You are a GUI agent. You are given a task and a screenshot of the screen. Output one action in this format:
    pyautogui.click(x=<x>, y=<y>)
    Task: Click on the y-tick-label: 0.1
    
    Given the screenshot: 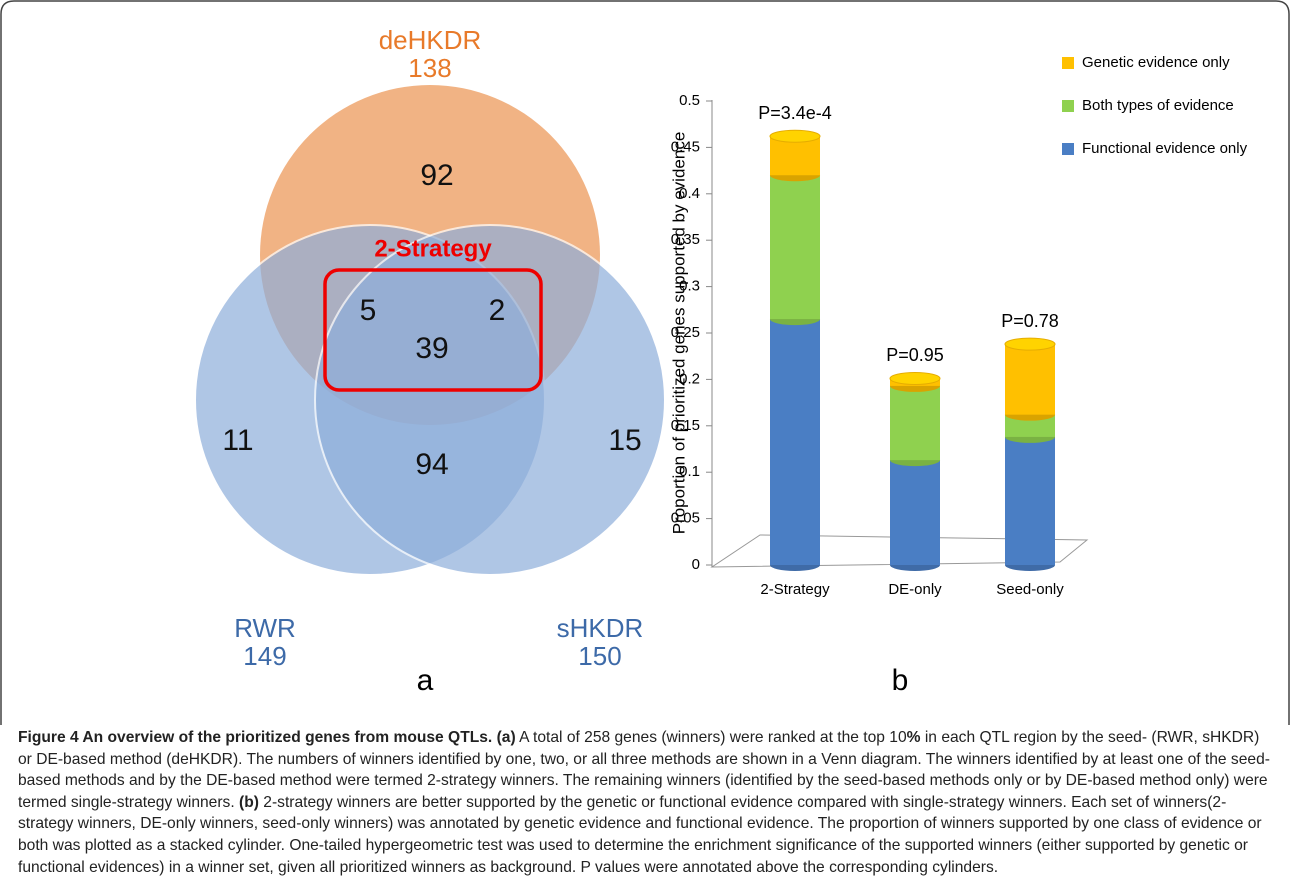 What is the action you would take?
    pyautogui.click(x=689, y=471)
    